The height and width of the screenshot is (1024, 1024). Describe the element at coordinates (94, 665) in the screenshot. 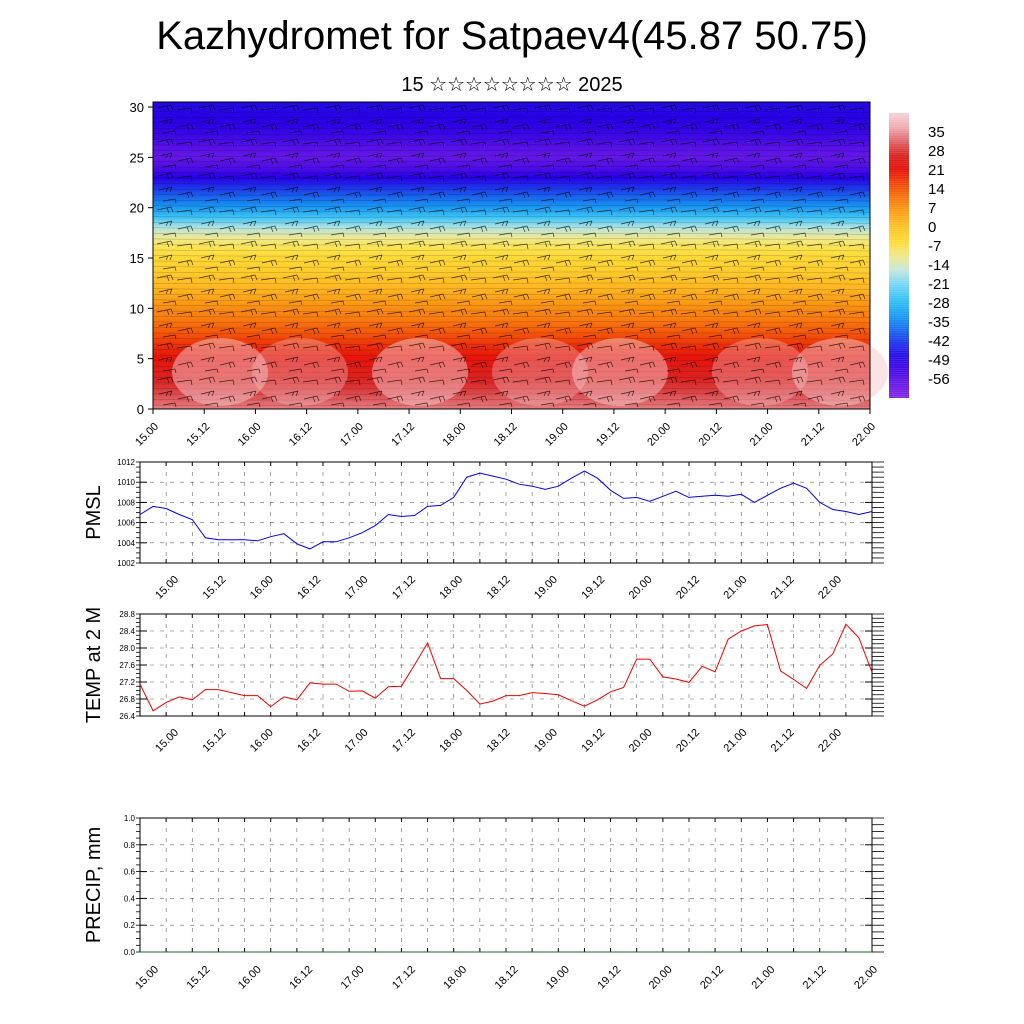

I see `y-axis-title: TEMP at 2 M` at that location.